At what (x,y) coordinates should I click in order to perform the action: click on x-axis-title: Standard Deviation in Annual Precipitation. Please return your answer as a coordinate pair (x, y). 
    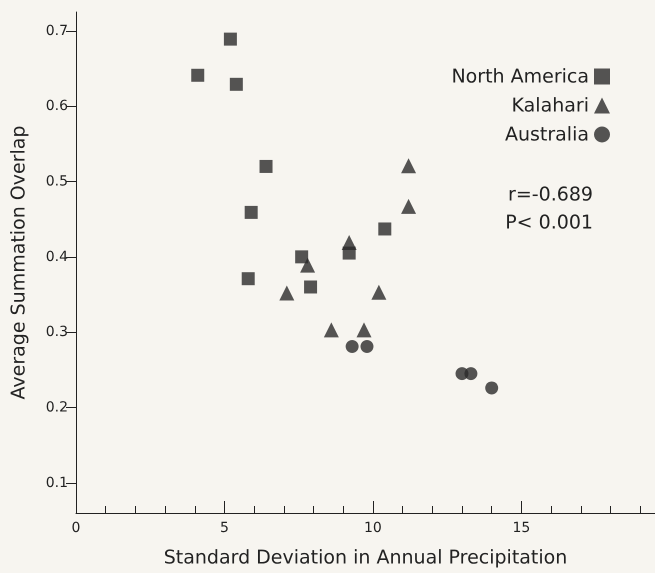
    Looking at the image, I should click on (366, 557).